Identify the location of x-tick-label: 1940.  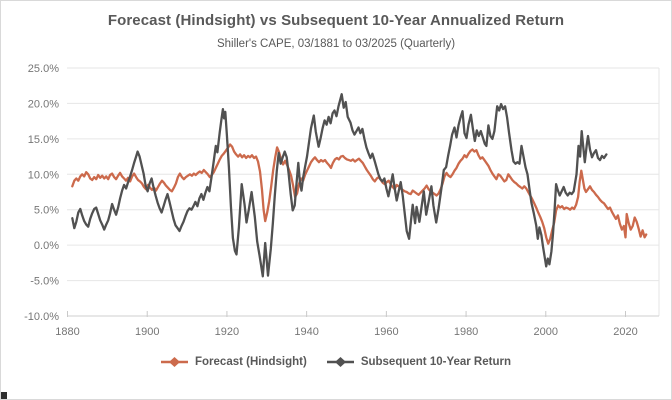
(306, 332).